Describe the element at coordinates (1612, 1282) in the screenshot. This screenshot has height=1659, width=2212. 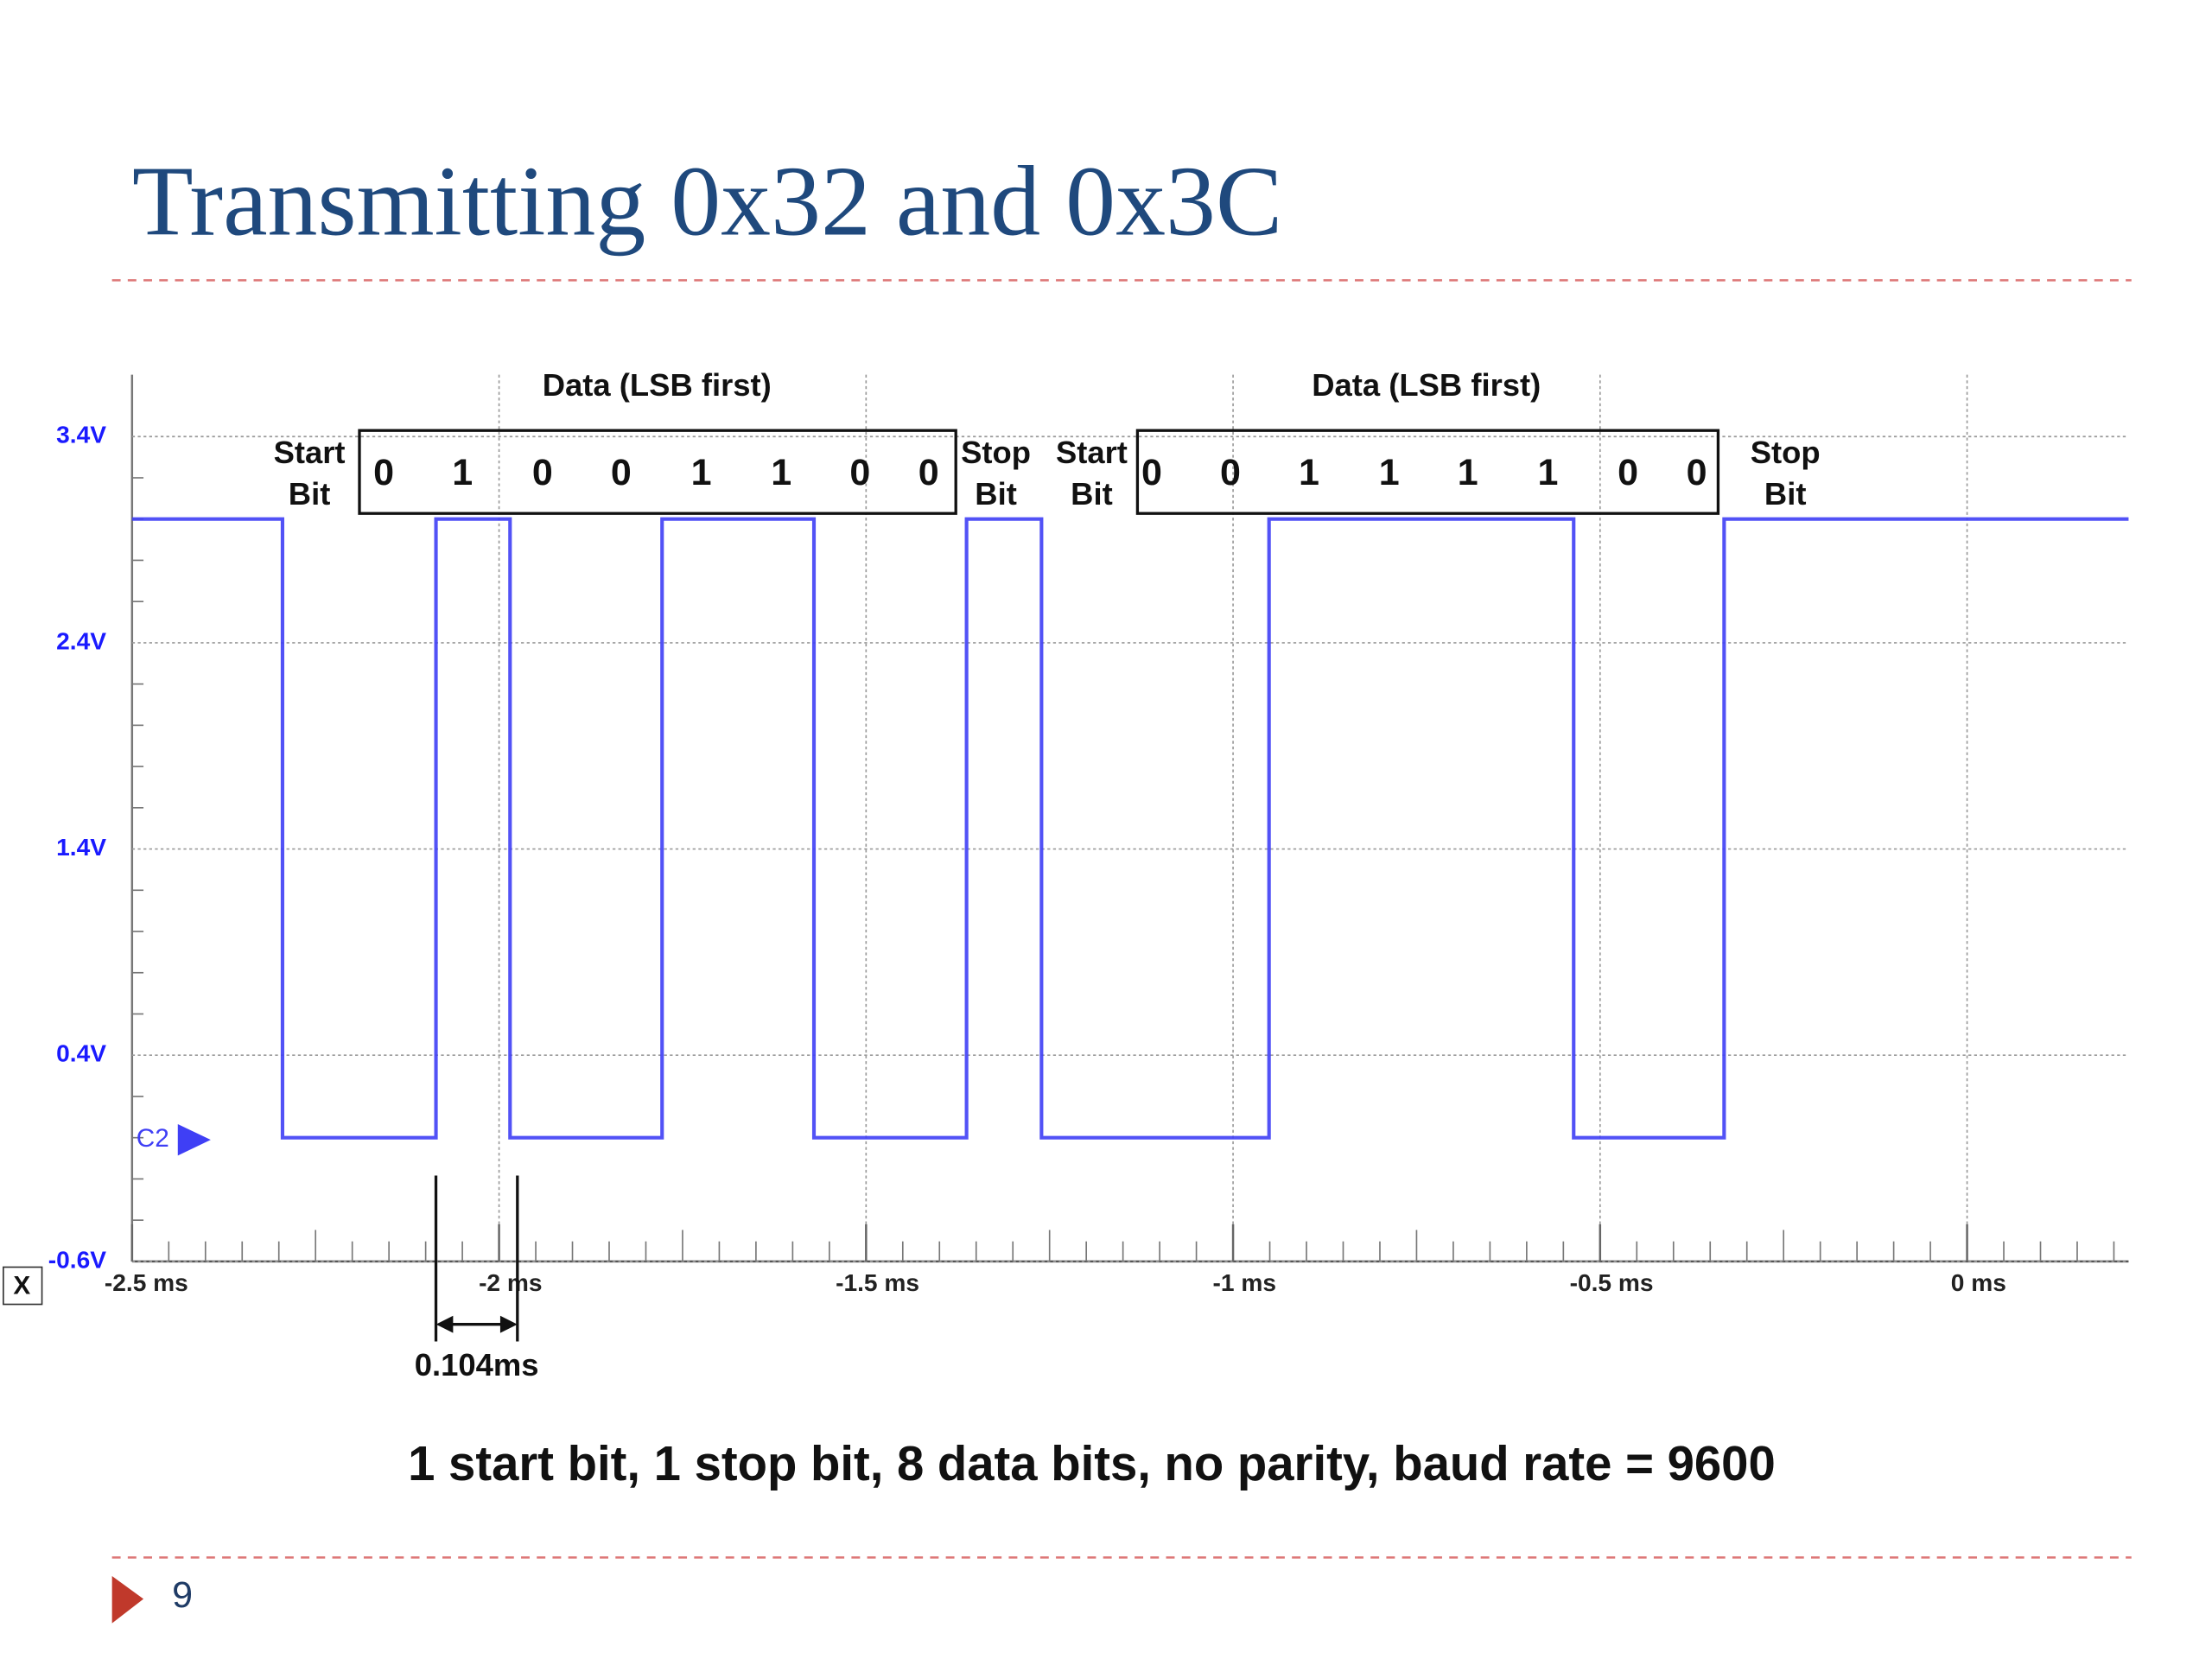
I see `x-tick-label: -0.5 ms` at that location.